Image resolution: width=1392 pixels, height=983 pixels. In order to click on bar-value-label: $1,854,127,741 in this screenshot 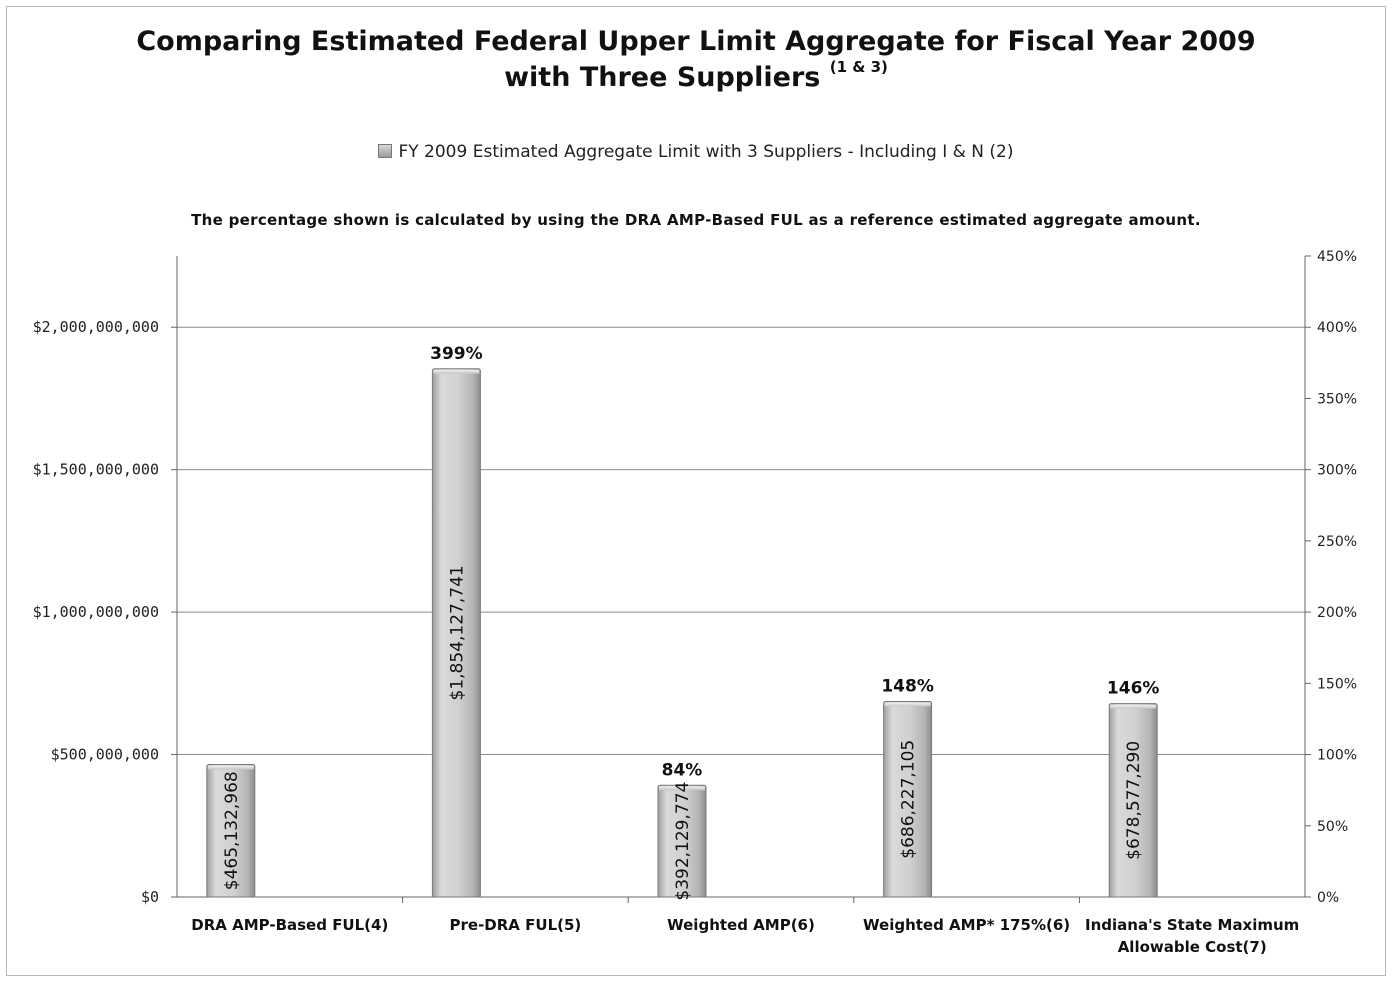, I will do `click(457, 632)`.